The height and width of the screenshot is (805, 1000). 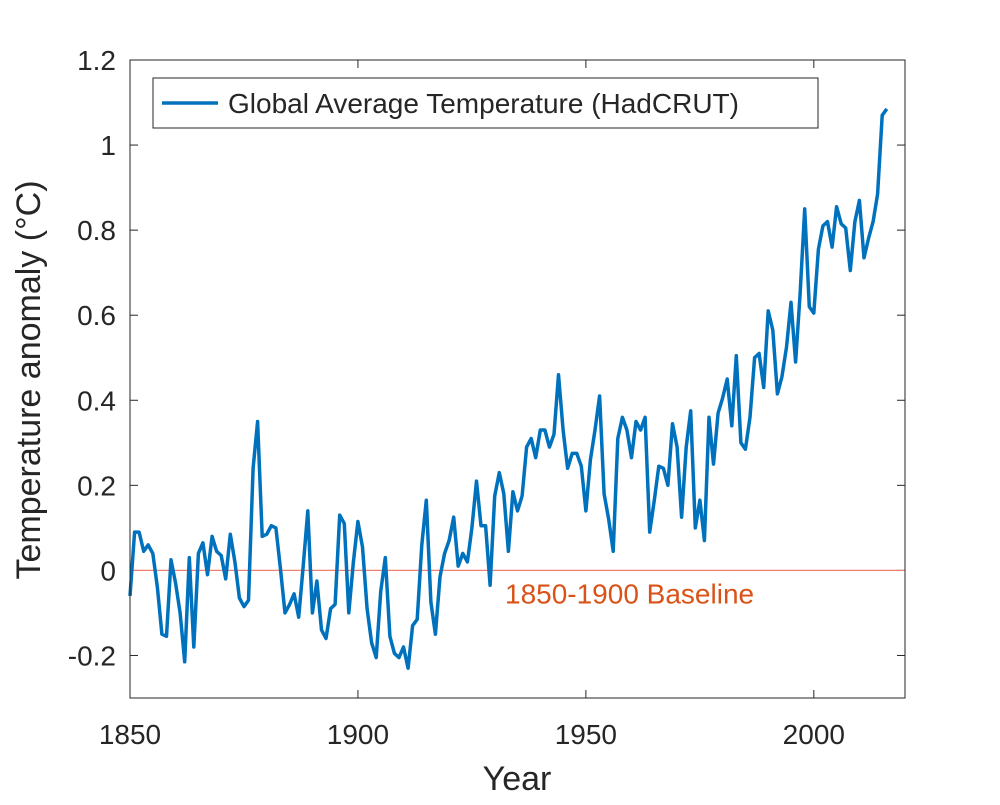 I want to click on y-tick-label: 0.6, so click(x=96, y=315).